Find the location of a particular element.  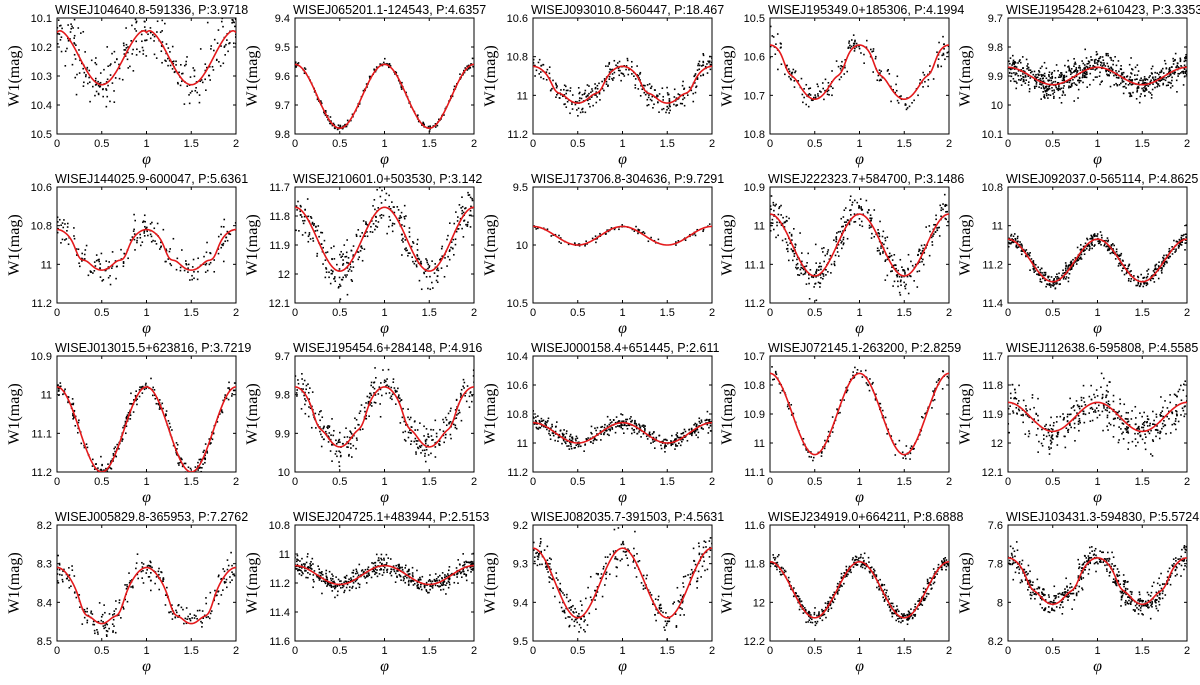

y-tick-label: 11.1 is located at coordinates (754, 473).